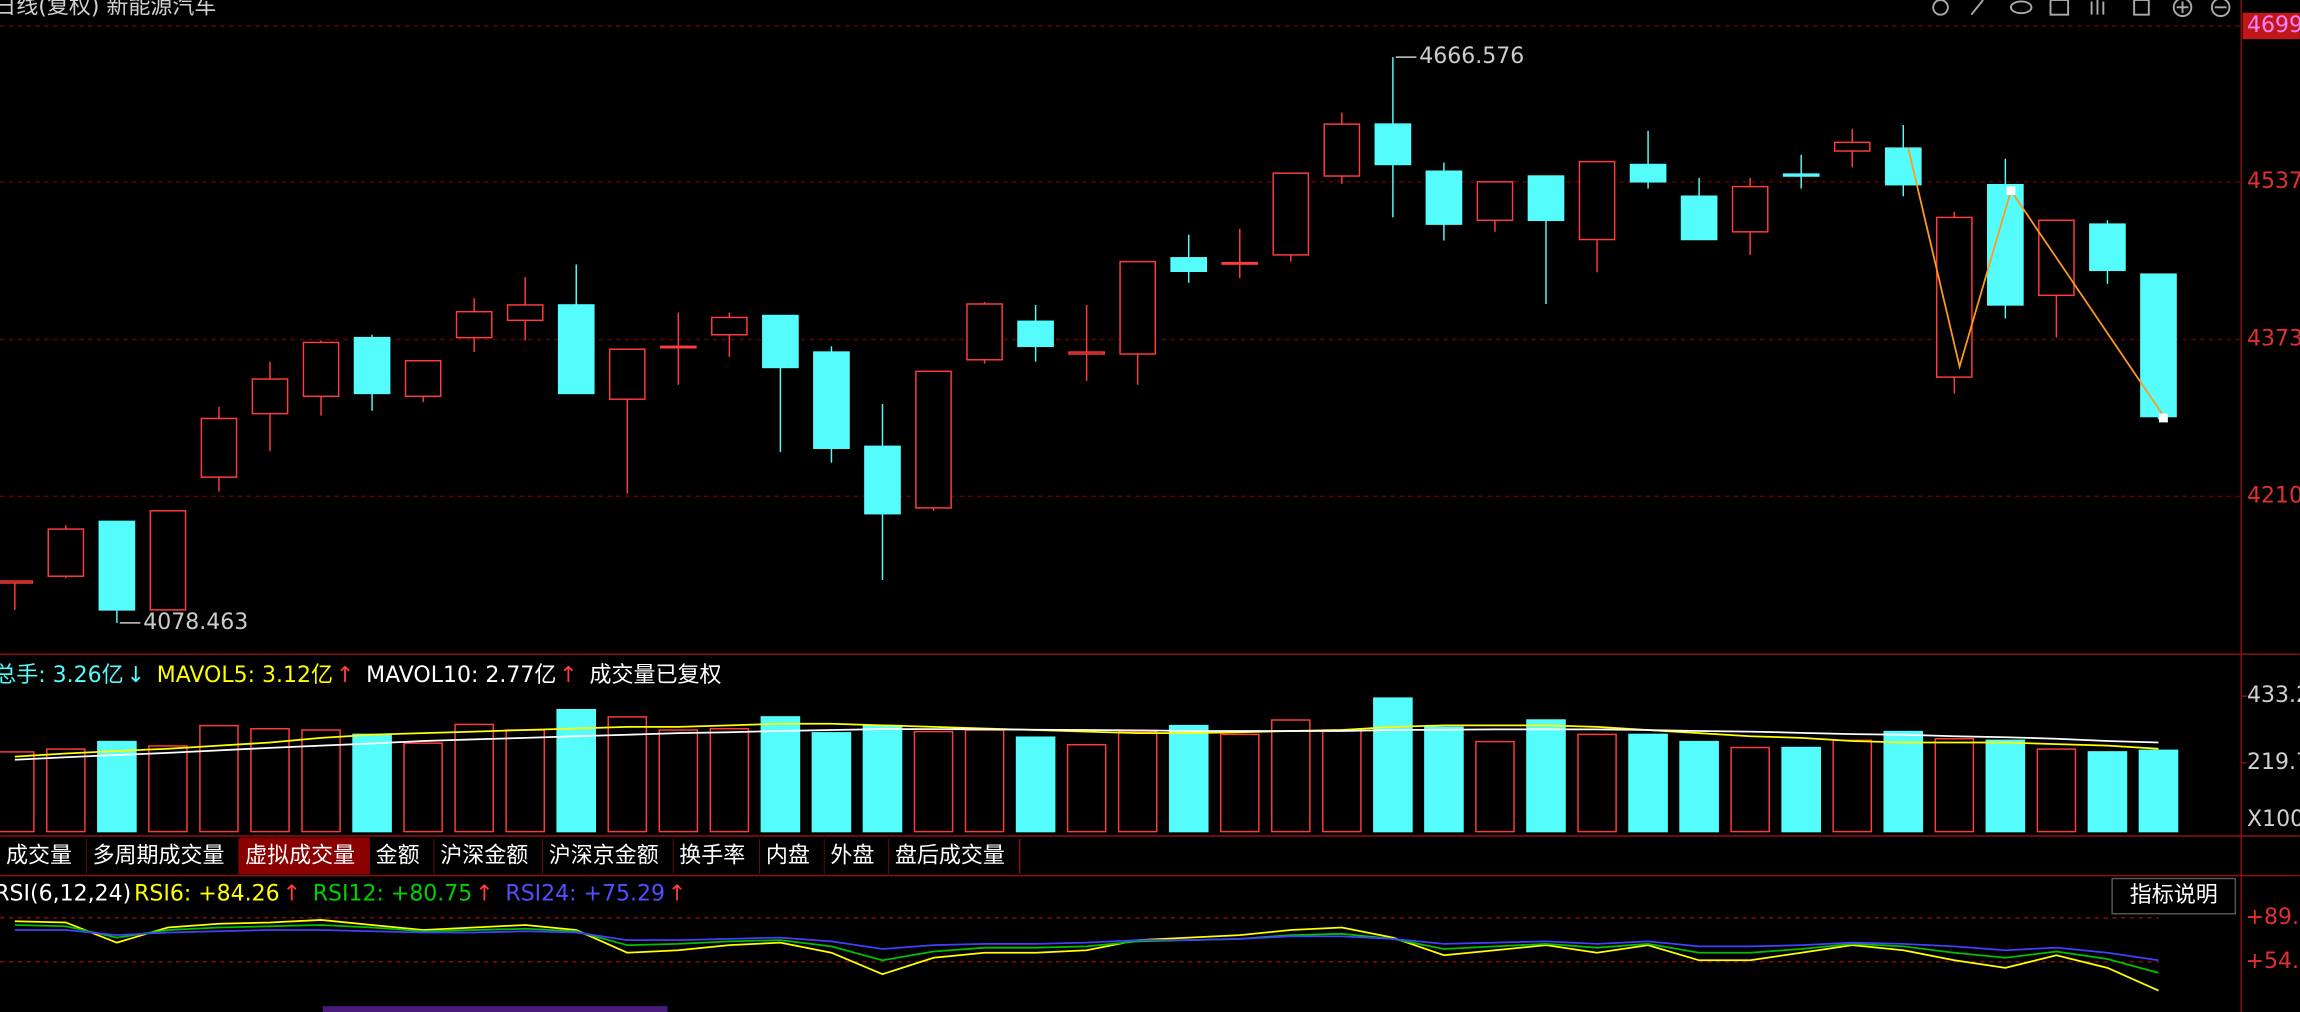 The image size is (2300, 1012). What do you see at coordinates (195, 622) in the screenshot?
I see `annotation-label: 4078.463` at bounding box center [195, 622].